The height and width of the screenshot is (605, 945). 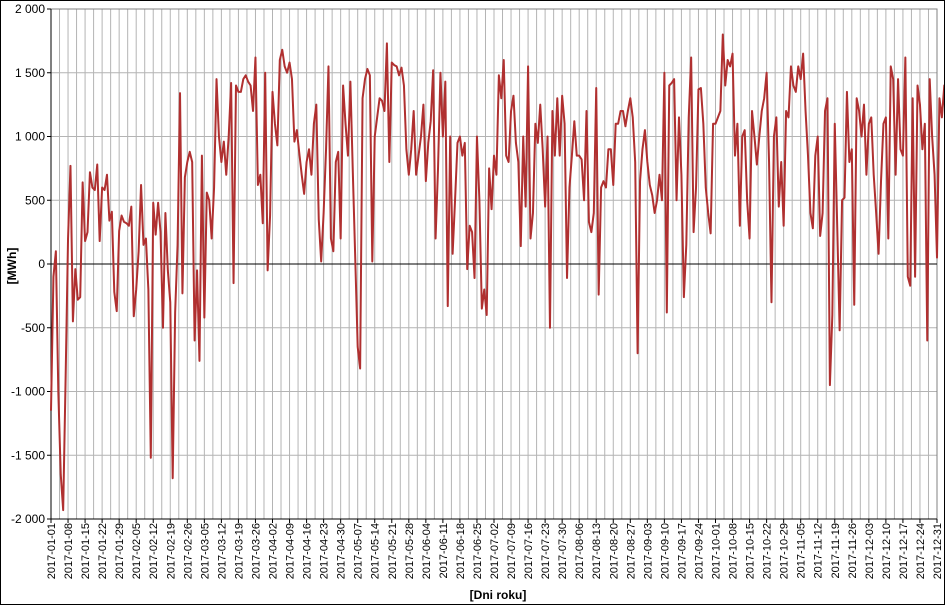 I want to click on x-tick-label: 2017-12-31, so click(x=938, y=551).